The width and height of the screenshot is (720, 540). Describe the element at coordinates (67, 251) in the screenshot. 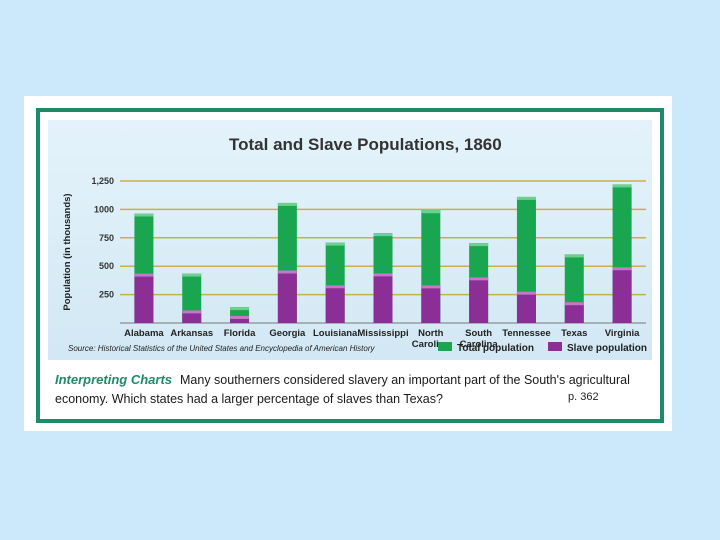

I see `y-axis-label: Population (in thousands)` at that location.